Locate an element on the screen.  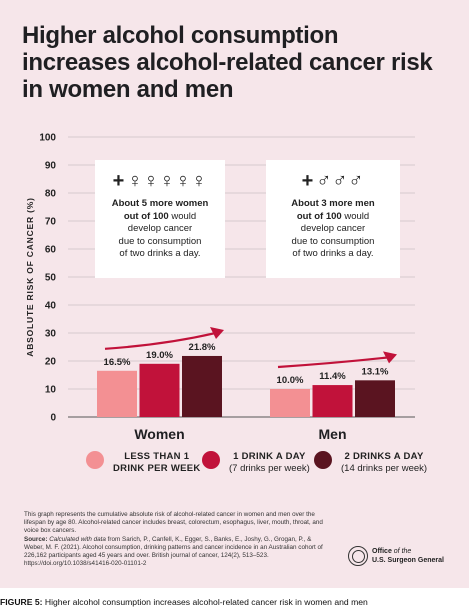
men-icons: + ♂♂♂ is located at coordinates (333, 181).